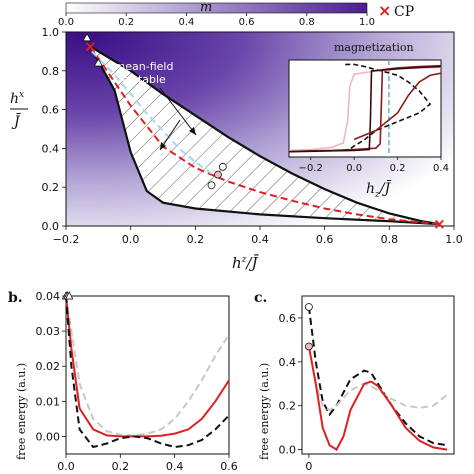 The image size is (474, 474). I want to click on colorbar-tick-label: 0.6, so click(247, 22).